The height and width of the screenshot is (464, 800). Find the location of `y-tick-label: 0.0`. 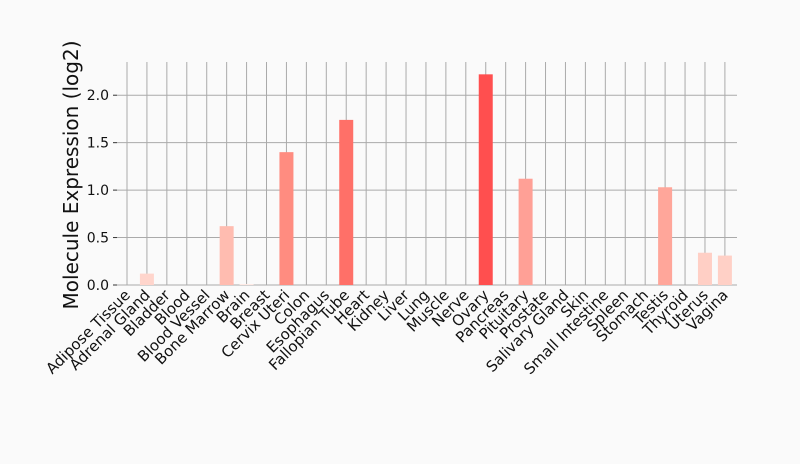

y-tick-label: 0.0 is located at coordinates (98, 286).